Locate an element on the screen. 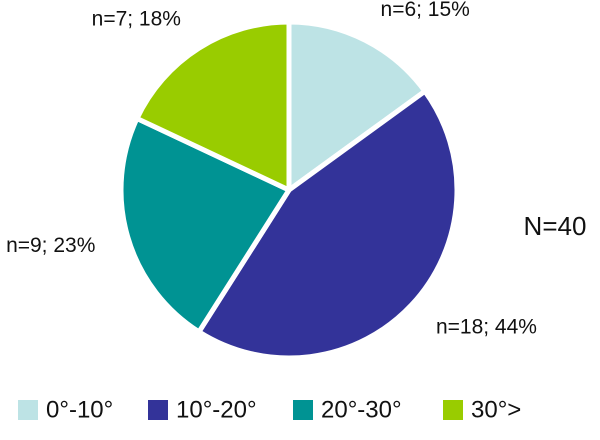  legend-label: 30°> is located at coordinates (496, 409).